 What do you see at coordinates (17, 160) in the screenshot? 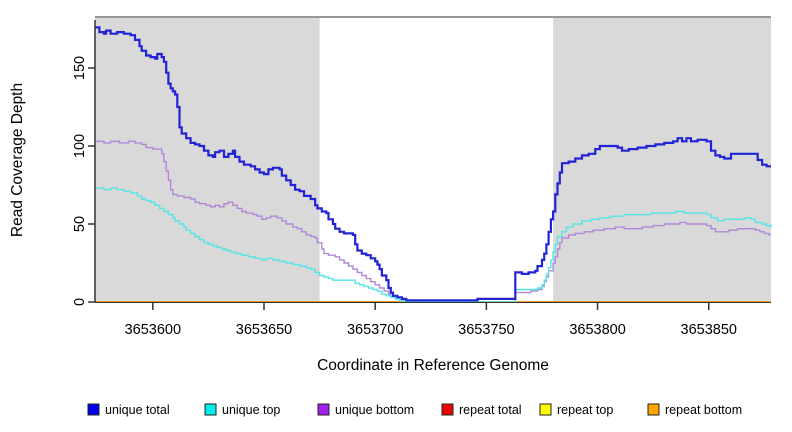
I see `y-axis-title: Read Coverage Depth` at bounding box center [17, 160].